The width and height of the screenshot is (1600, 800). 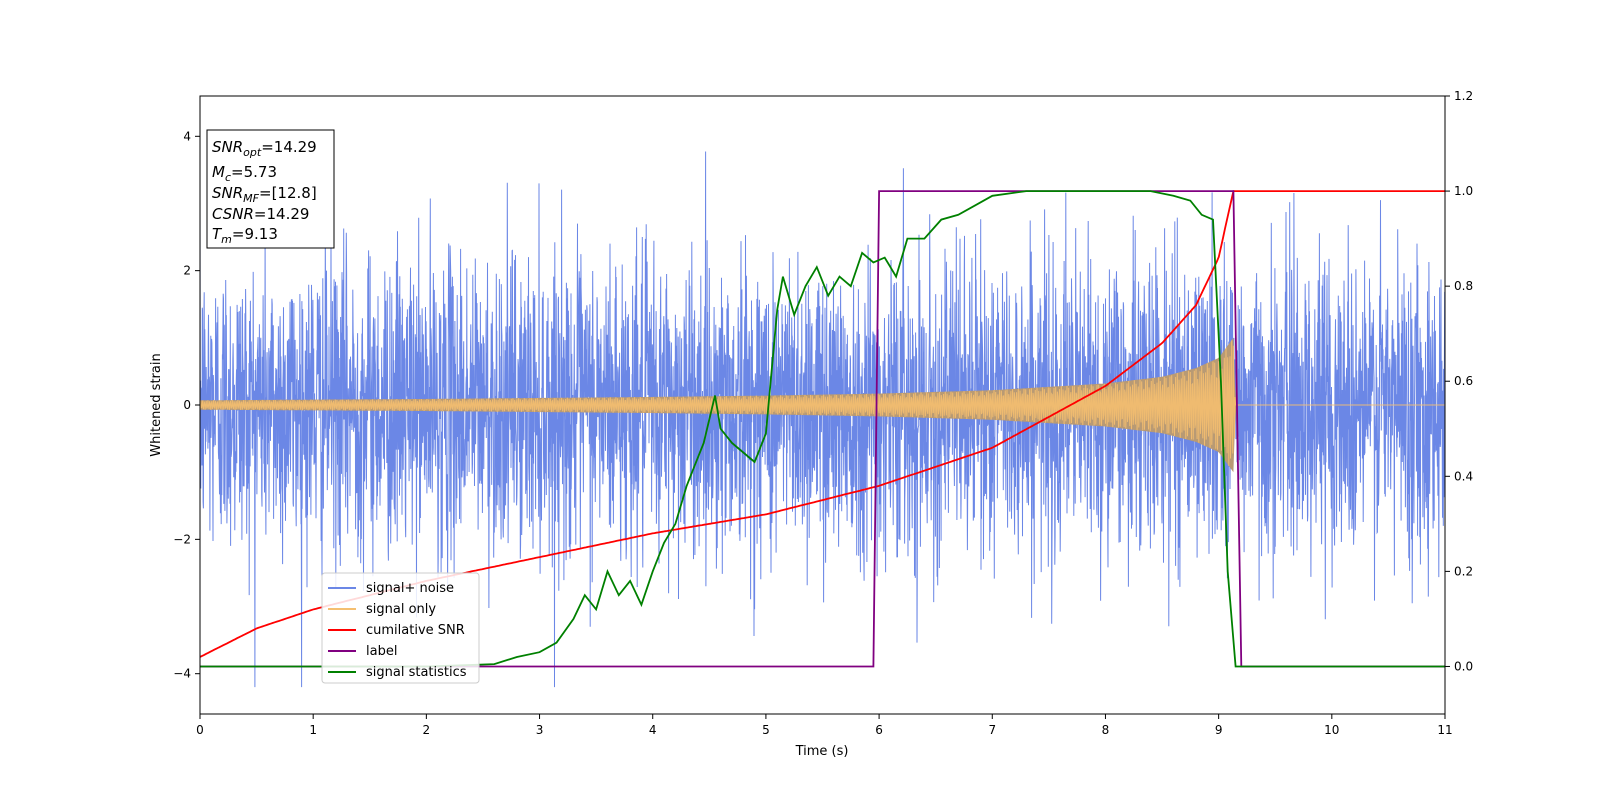 I want to click on x-axis: 0 1 2 3 4 5 6 7 8 9 10 11, so click(x=824, y=725).